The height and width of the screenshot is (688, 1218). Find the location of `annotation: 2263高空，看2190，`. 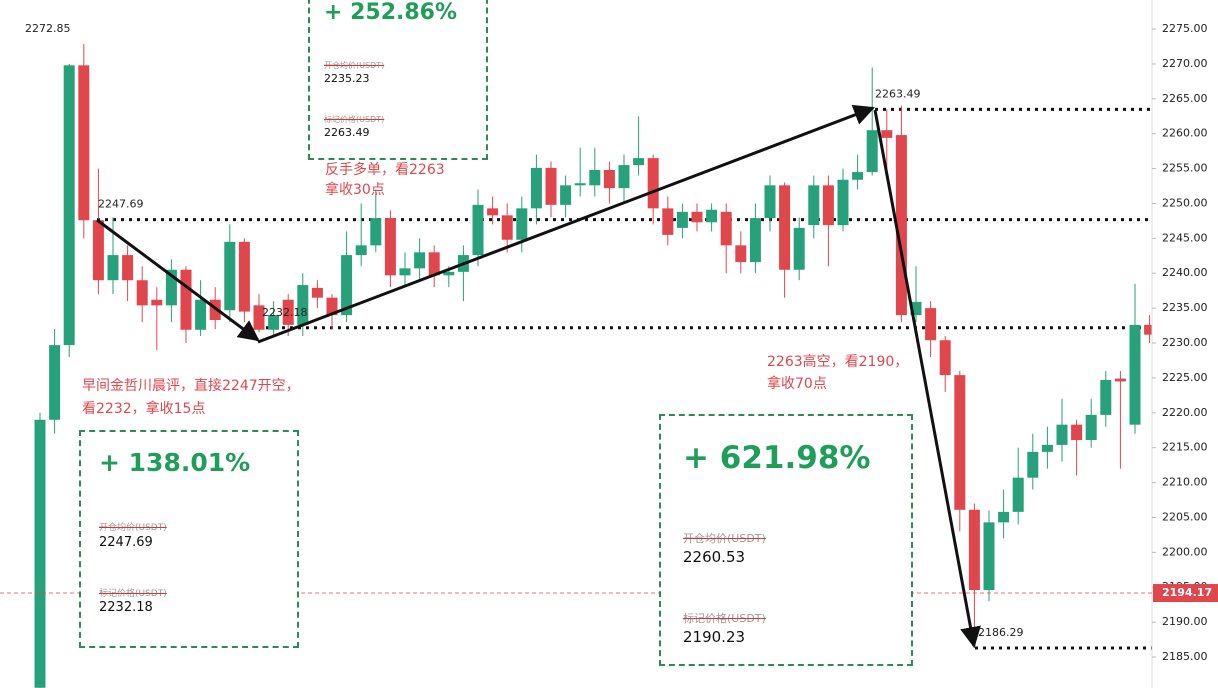

annotation: 2263高空，看2190， is located at coordinates (837, 361).